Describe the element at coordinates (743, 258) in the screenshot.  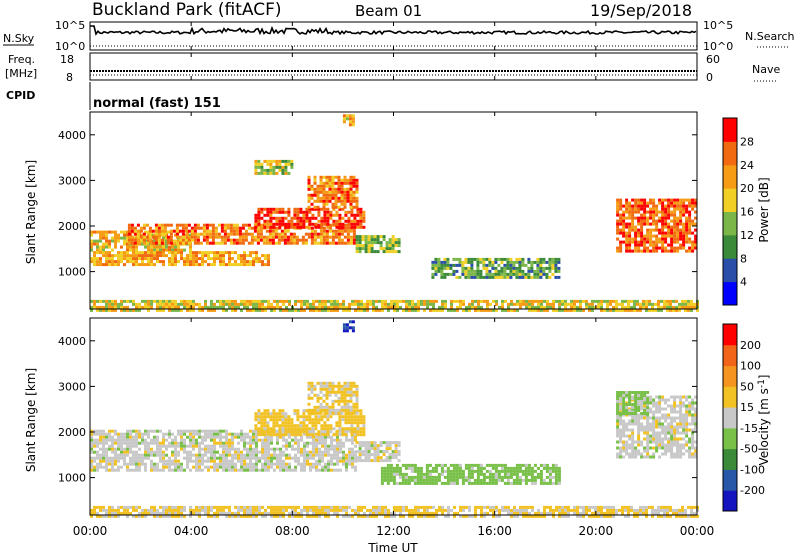
I see `colorbar-tick-label: 8` at that location.